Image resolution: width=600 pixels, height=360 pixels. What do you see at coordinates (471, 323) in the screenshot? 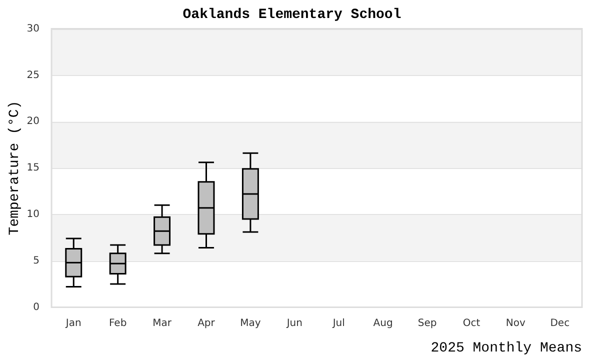
I see `x-tick-label: Oct` at bounding box center [471, 323].